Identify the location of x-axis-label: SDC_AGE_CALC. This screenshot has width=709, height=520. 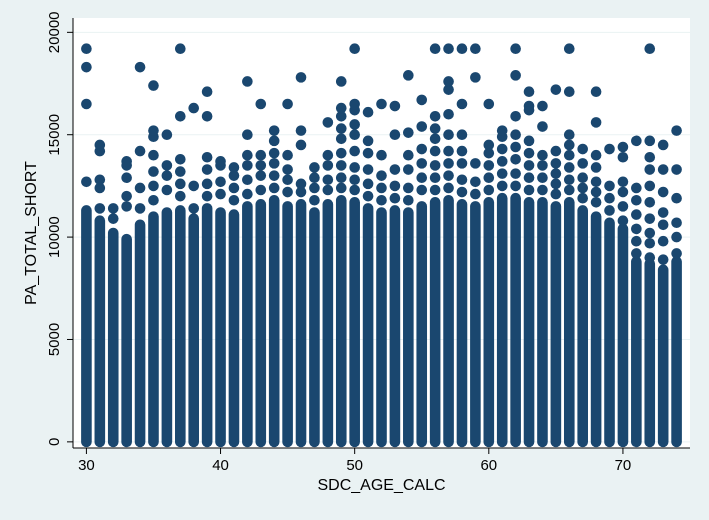
(381, 485).